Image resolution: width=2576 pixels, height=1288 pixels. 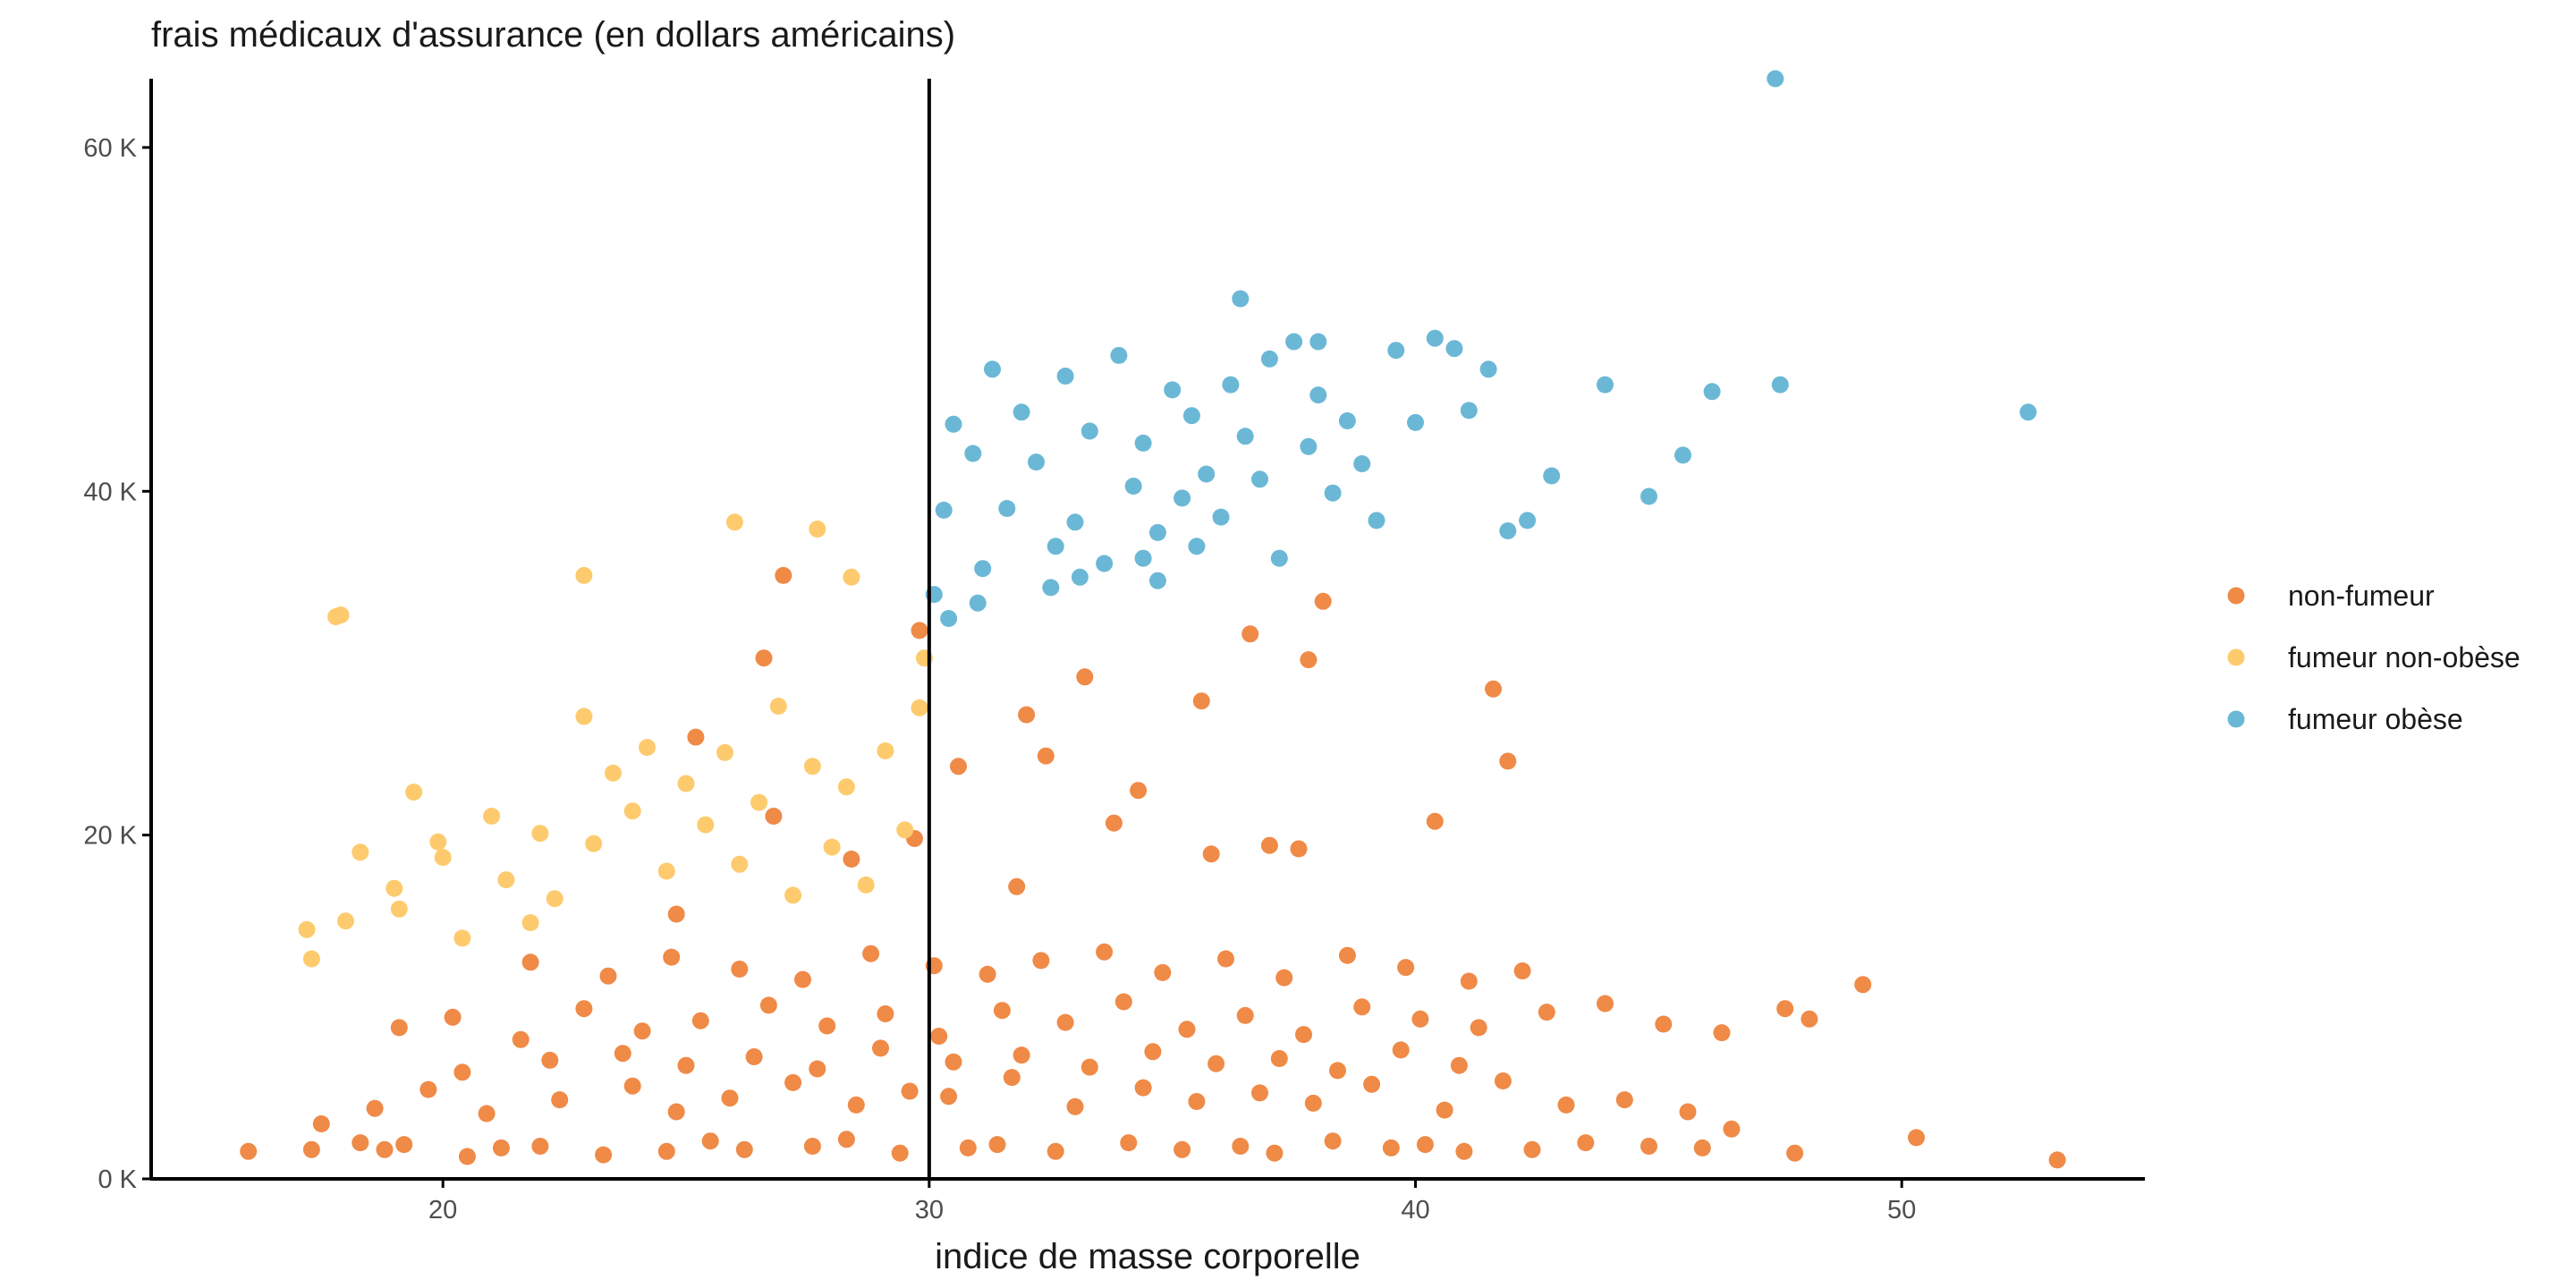 I want to click on y-tick-label: 0 K, so click(x=117, y=1179).